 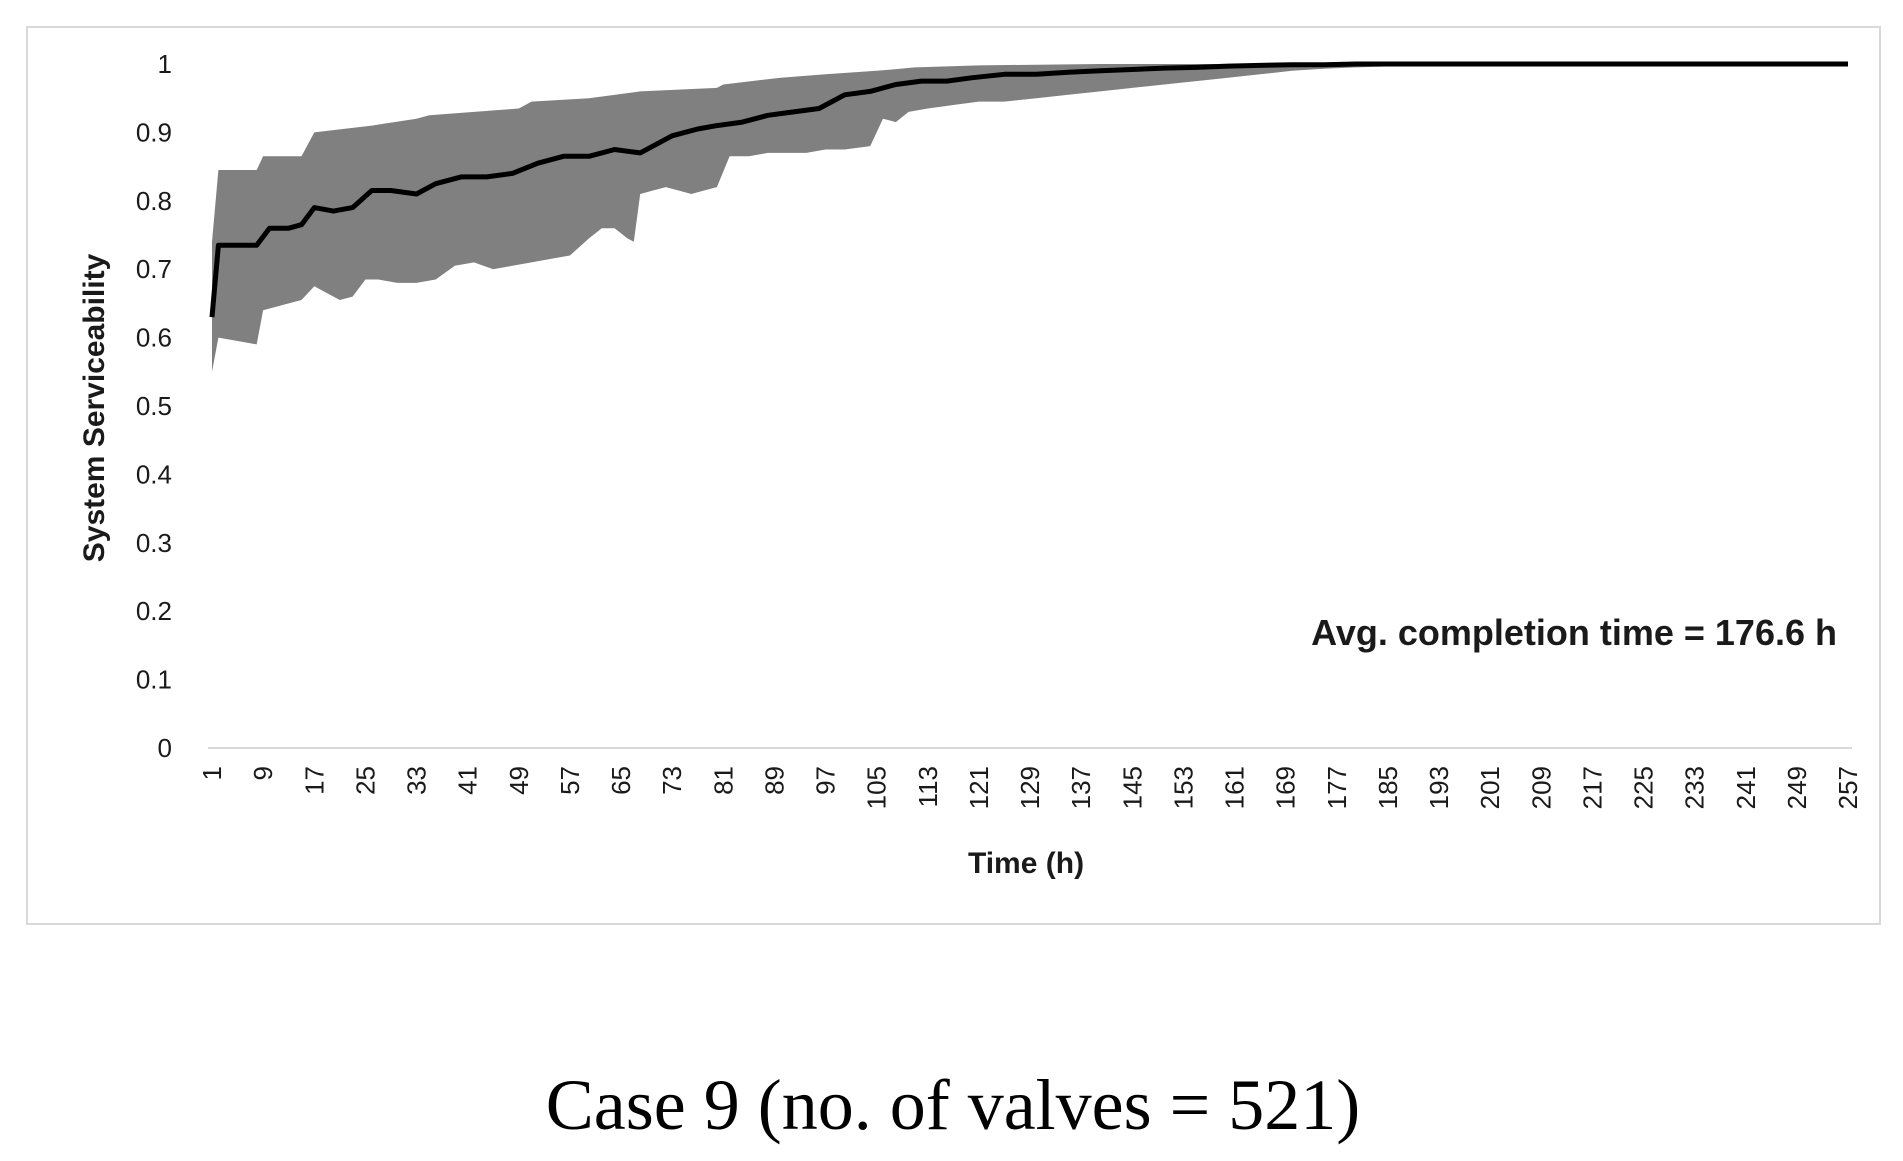 What do you see at coordinates (468, 780) in the screenshot?
I see `x-tick-label: 41` at bounding box center [468, 780].